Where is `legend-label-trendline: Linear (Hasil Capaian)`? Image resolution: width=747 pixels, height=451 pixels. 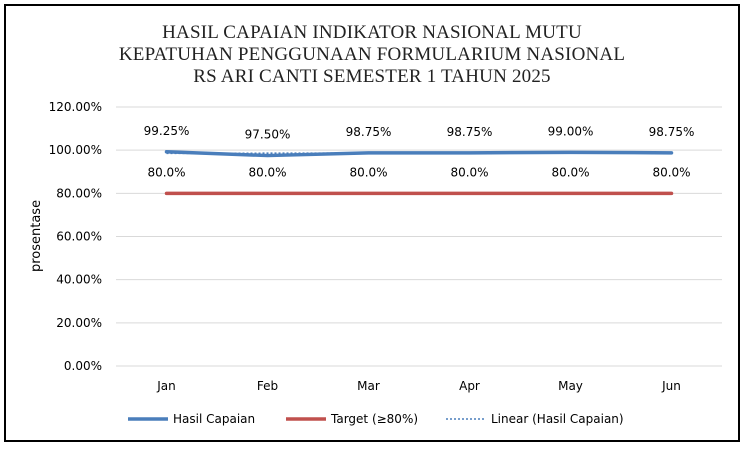
legend-label-trendline: Linear (Hasil Capaian) is located at coordinates (557, 419).